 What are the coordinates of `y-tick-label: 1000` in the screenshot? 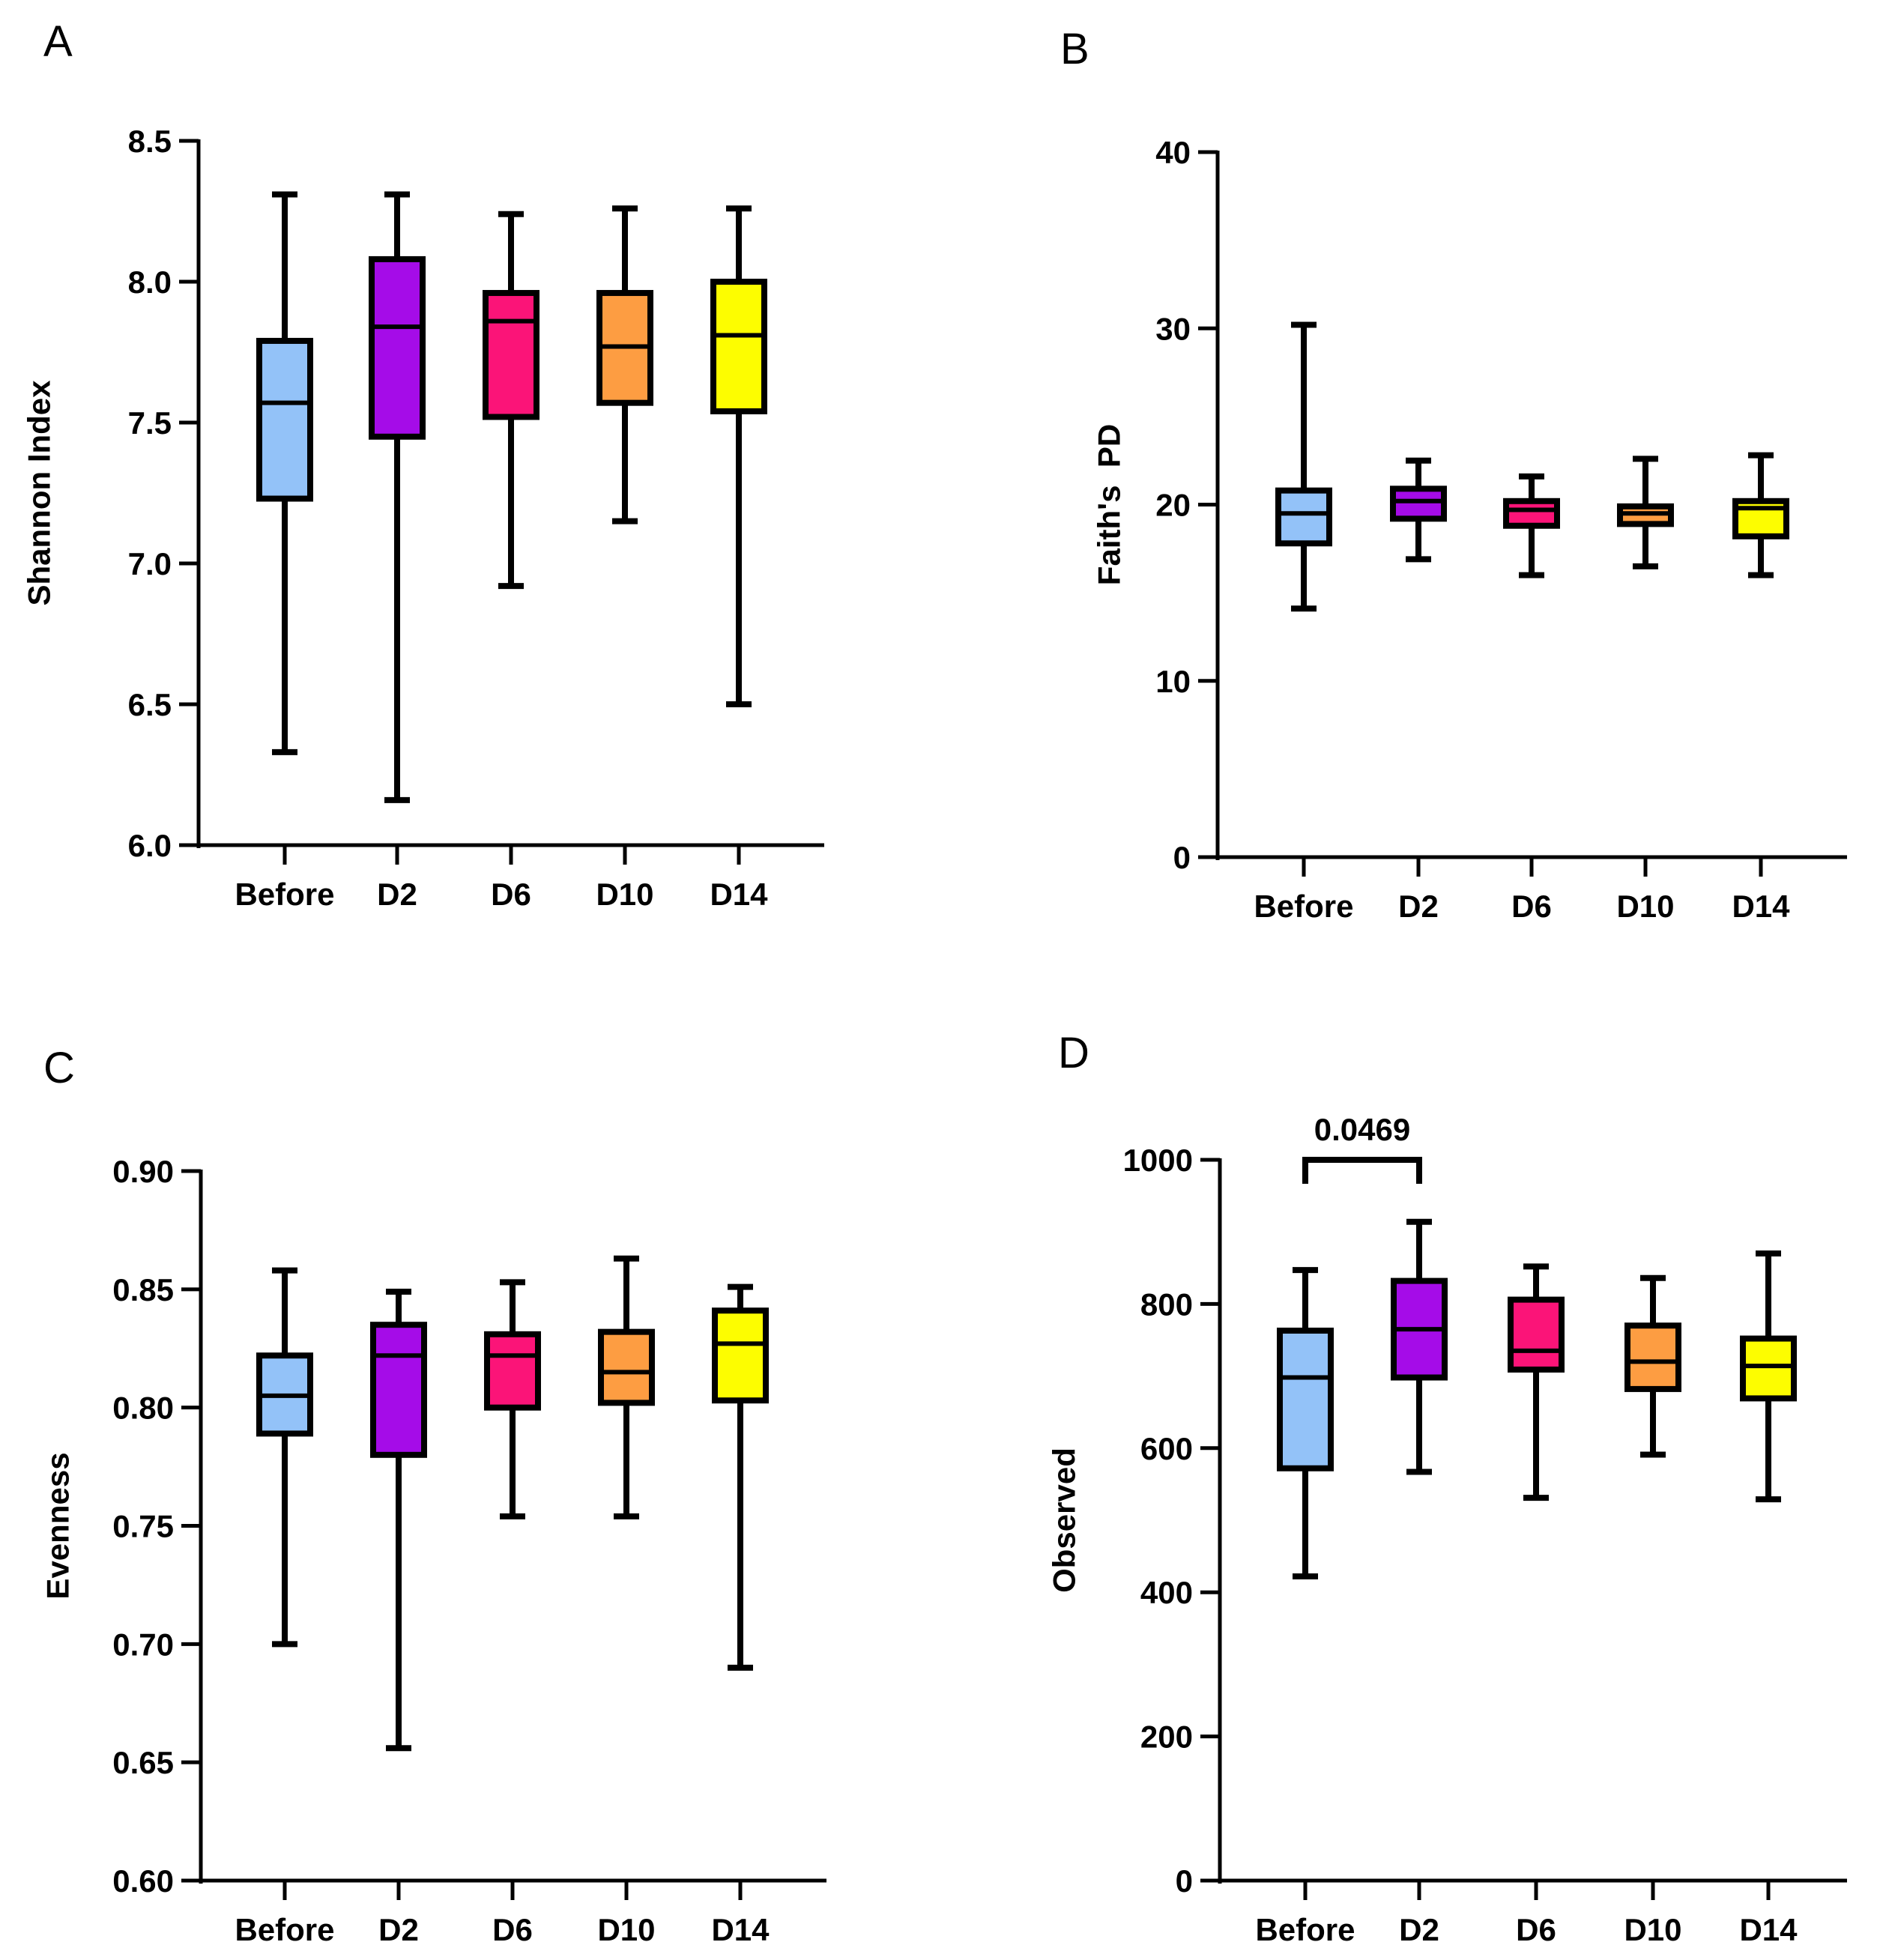 It's located at (1158, 1160).